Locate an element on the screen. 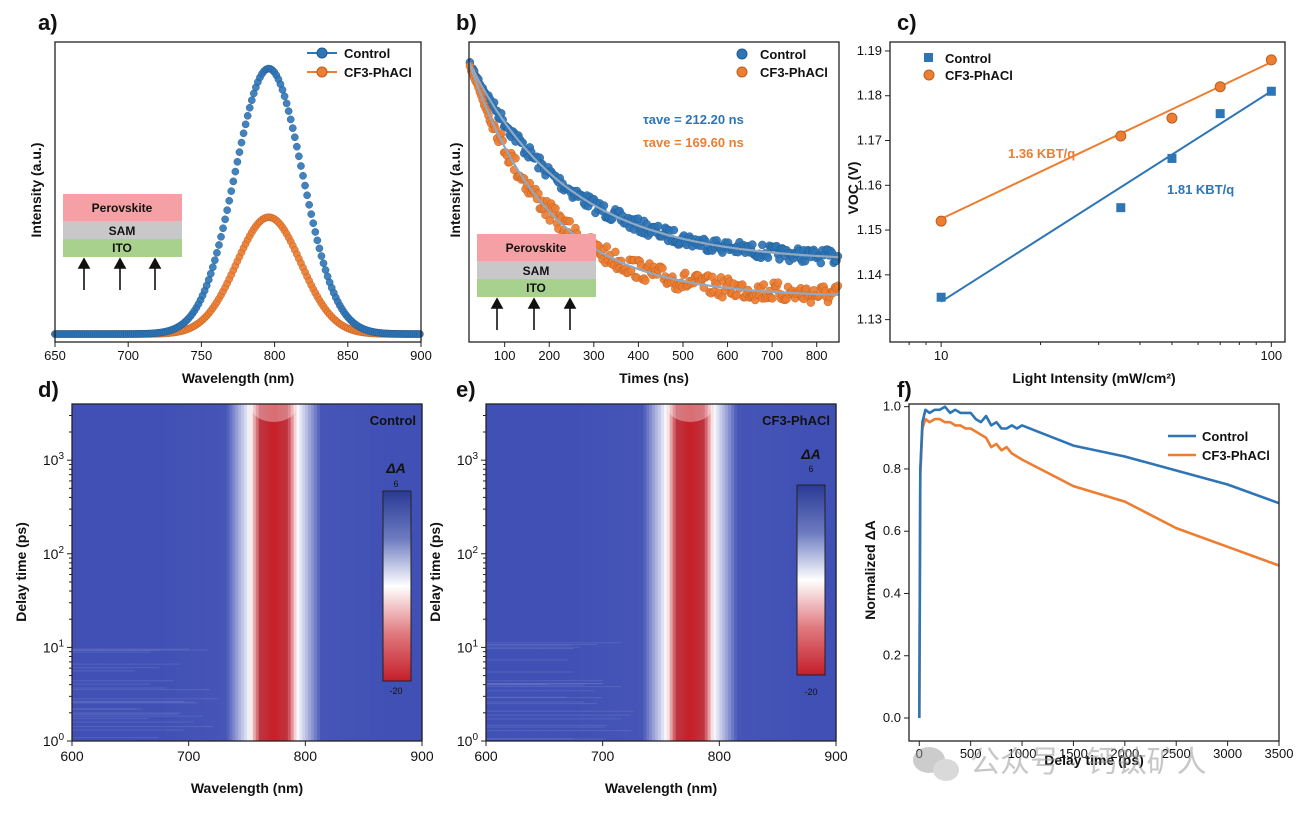 The width and height of the screenshot is (1315, 814). heatmap-cap is located at coordinates (273, 408).